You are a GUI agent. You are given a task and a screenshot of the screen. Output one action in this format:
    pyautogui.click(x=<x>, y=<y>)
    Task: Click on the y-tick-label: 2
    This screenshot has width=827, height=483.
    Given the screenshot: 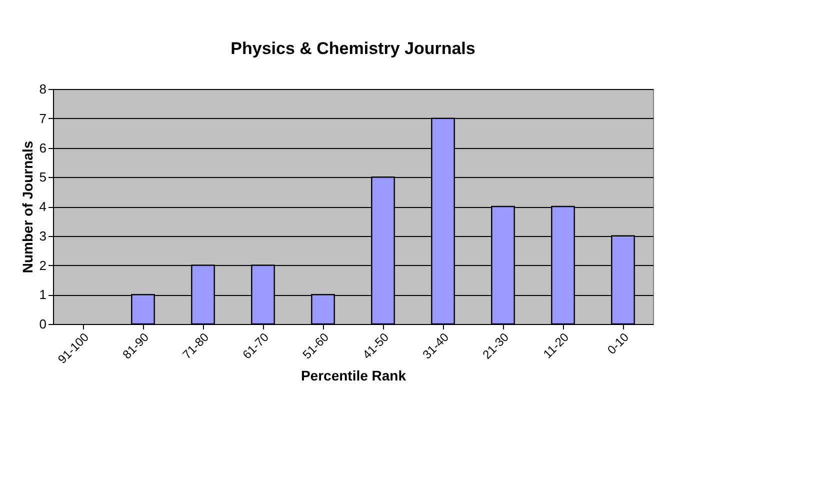 What is the action you would take?
    pyautogui.click(x=42, y=265)
    